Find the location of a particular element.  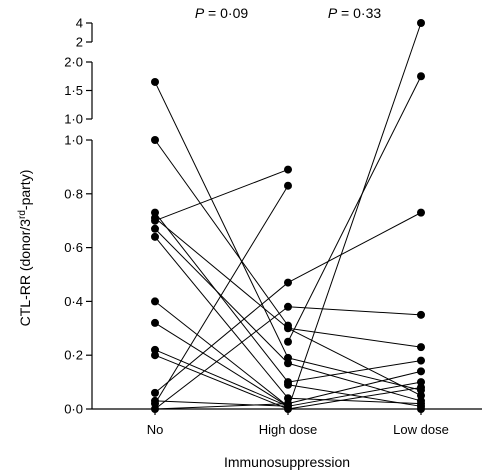

x-tick-label: High dose is located at coordinates (288, 429).